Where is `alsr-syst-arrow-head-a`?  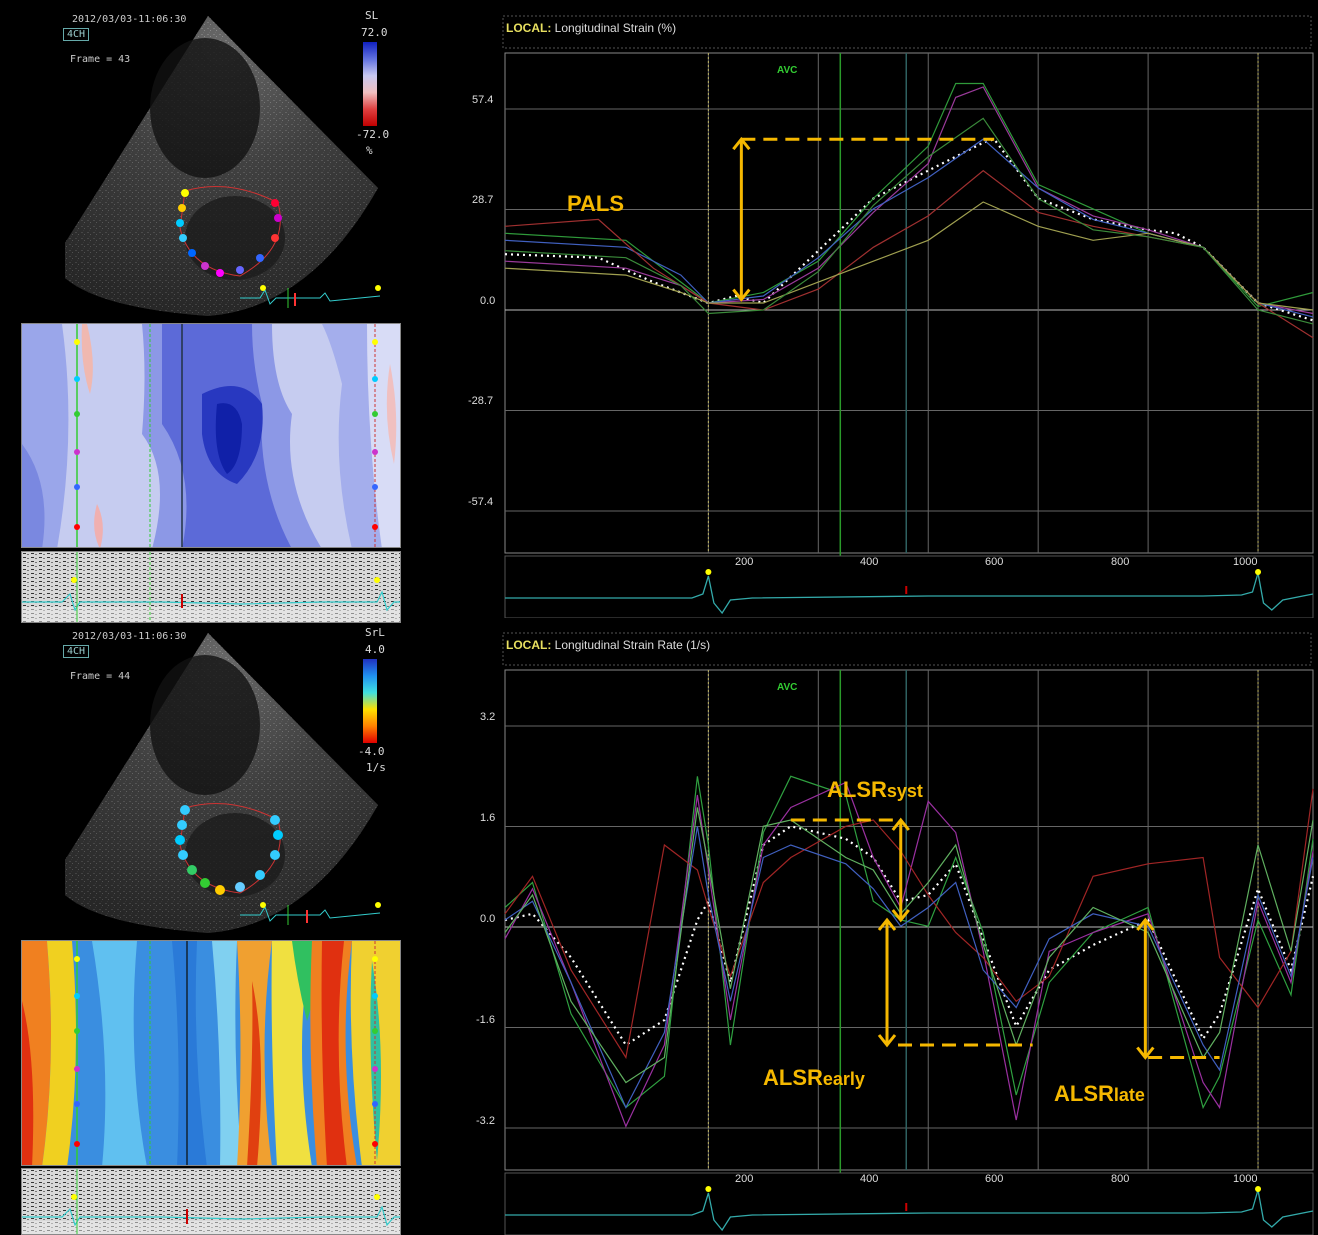 alsr-syst-arrow-head-a is located at coordinates (900, 824).